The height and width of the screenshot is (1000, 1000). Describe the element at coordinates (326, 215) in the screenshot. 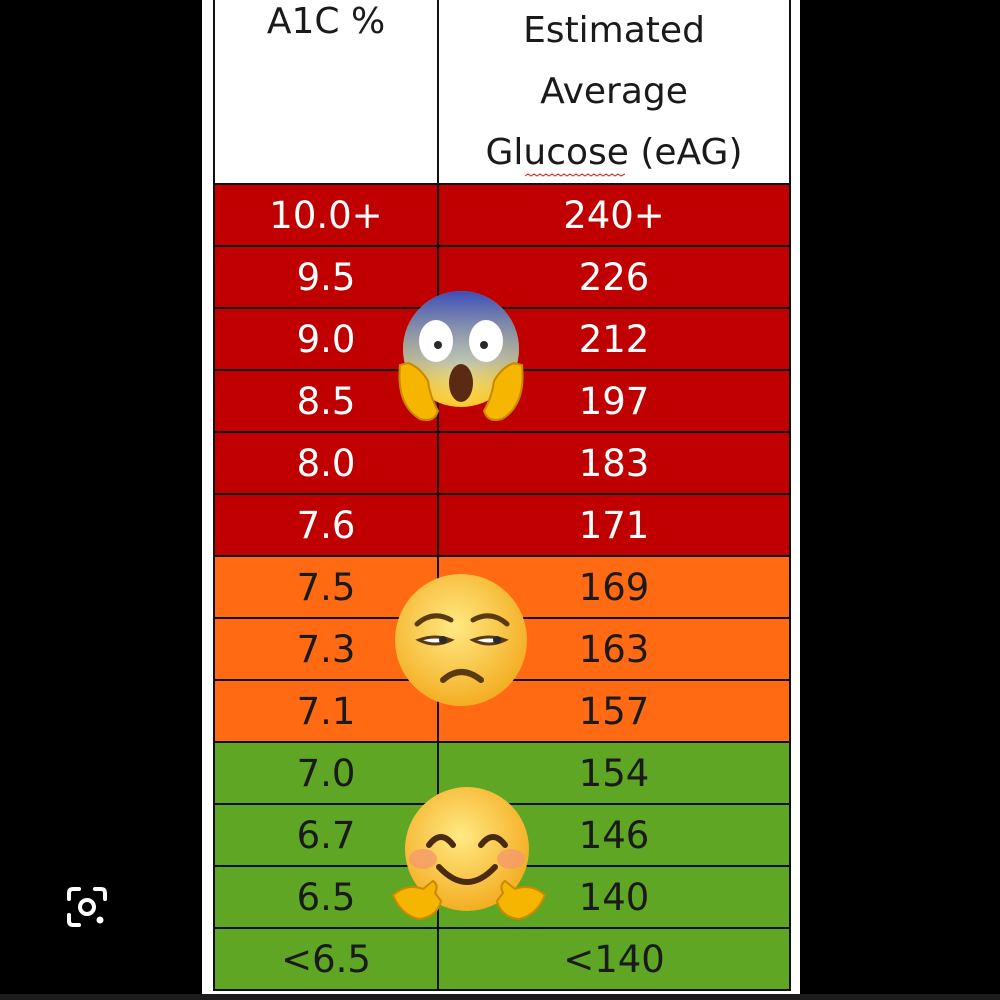

I see `a1c-cell: 10.0+` at that location.